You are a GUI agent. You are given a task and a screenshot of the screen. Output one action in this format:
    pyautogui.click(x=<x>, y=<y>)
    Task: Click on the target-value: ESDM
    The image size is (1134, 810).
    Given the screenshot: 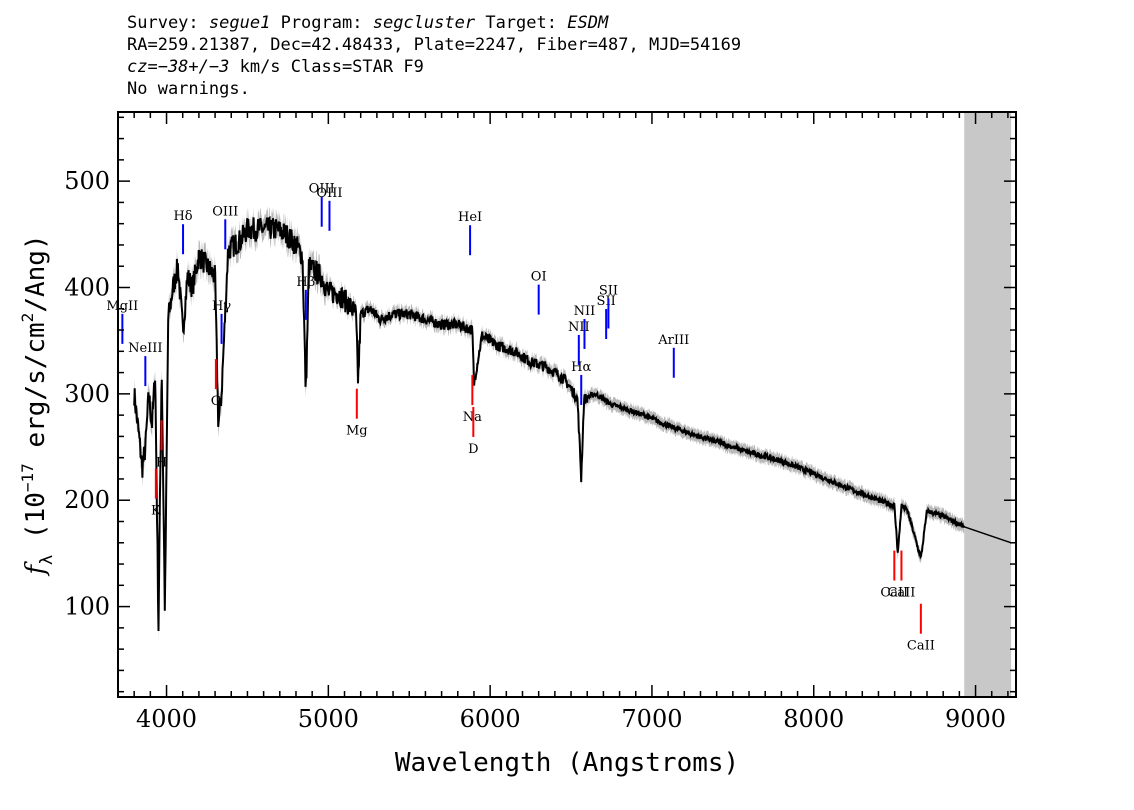 What is the action you would take?
    pyautogui.click(x=588, y=23)
    